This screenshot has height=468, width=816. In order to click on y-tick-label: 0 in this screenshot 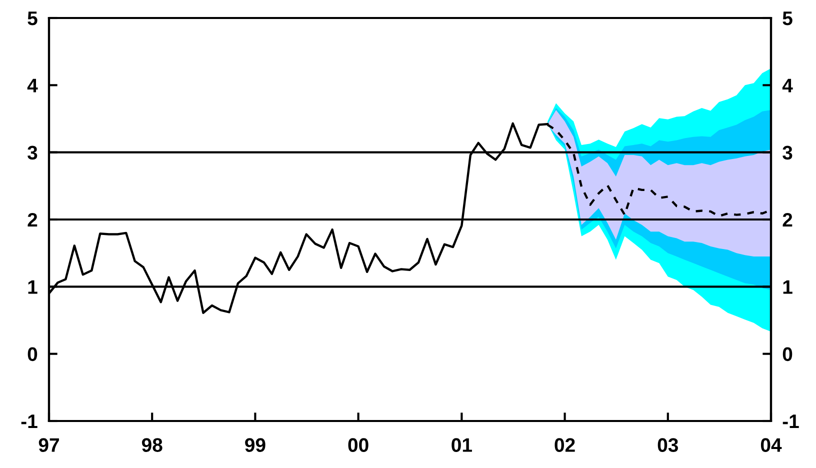, I will do `click(33, 354)`.